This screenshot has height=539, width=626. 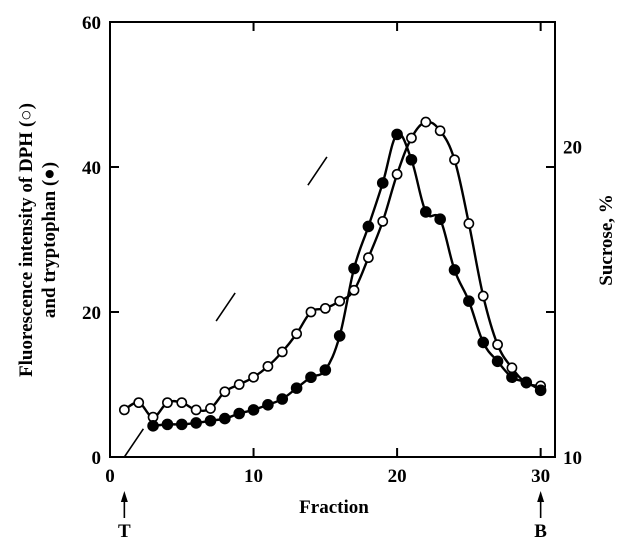 What do you see at coordinates (49, 240) in the screenshot?
I see `y-axis-label-line2: and tryptophan (●)` at bounding box center [49, 240].